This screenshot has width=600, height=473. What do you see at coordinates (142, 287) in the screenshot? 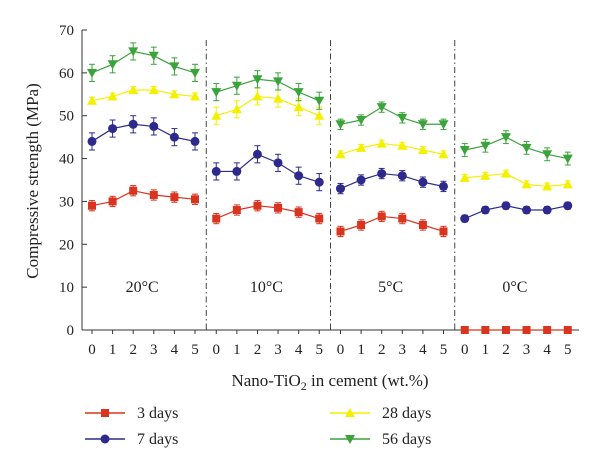
I see `temperature-label: 20°C` at bounding box center [142, 287].